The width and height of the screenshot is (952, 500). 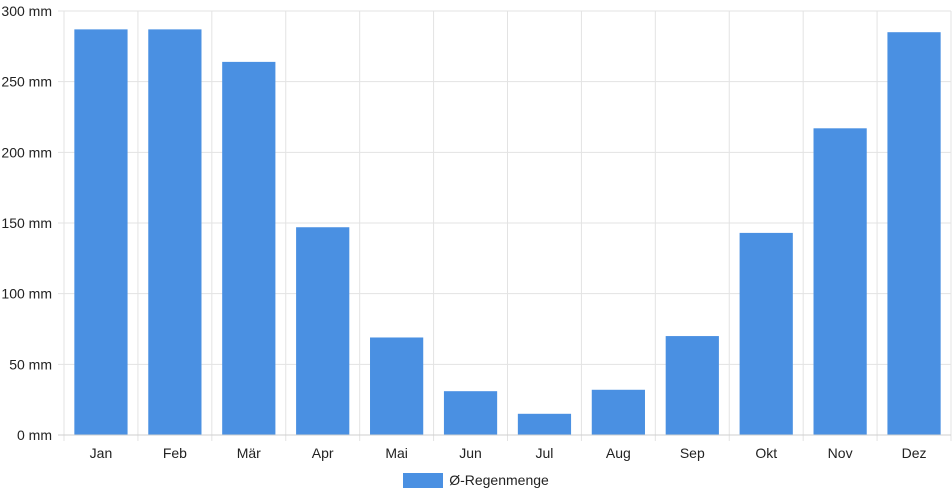 What do you see at coordinates (175, 232) in the screenshot?
I see `bar-feb` at bounding box center [175, 232].